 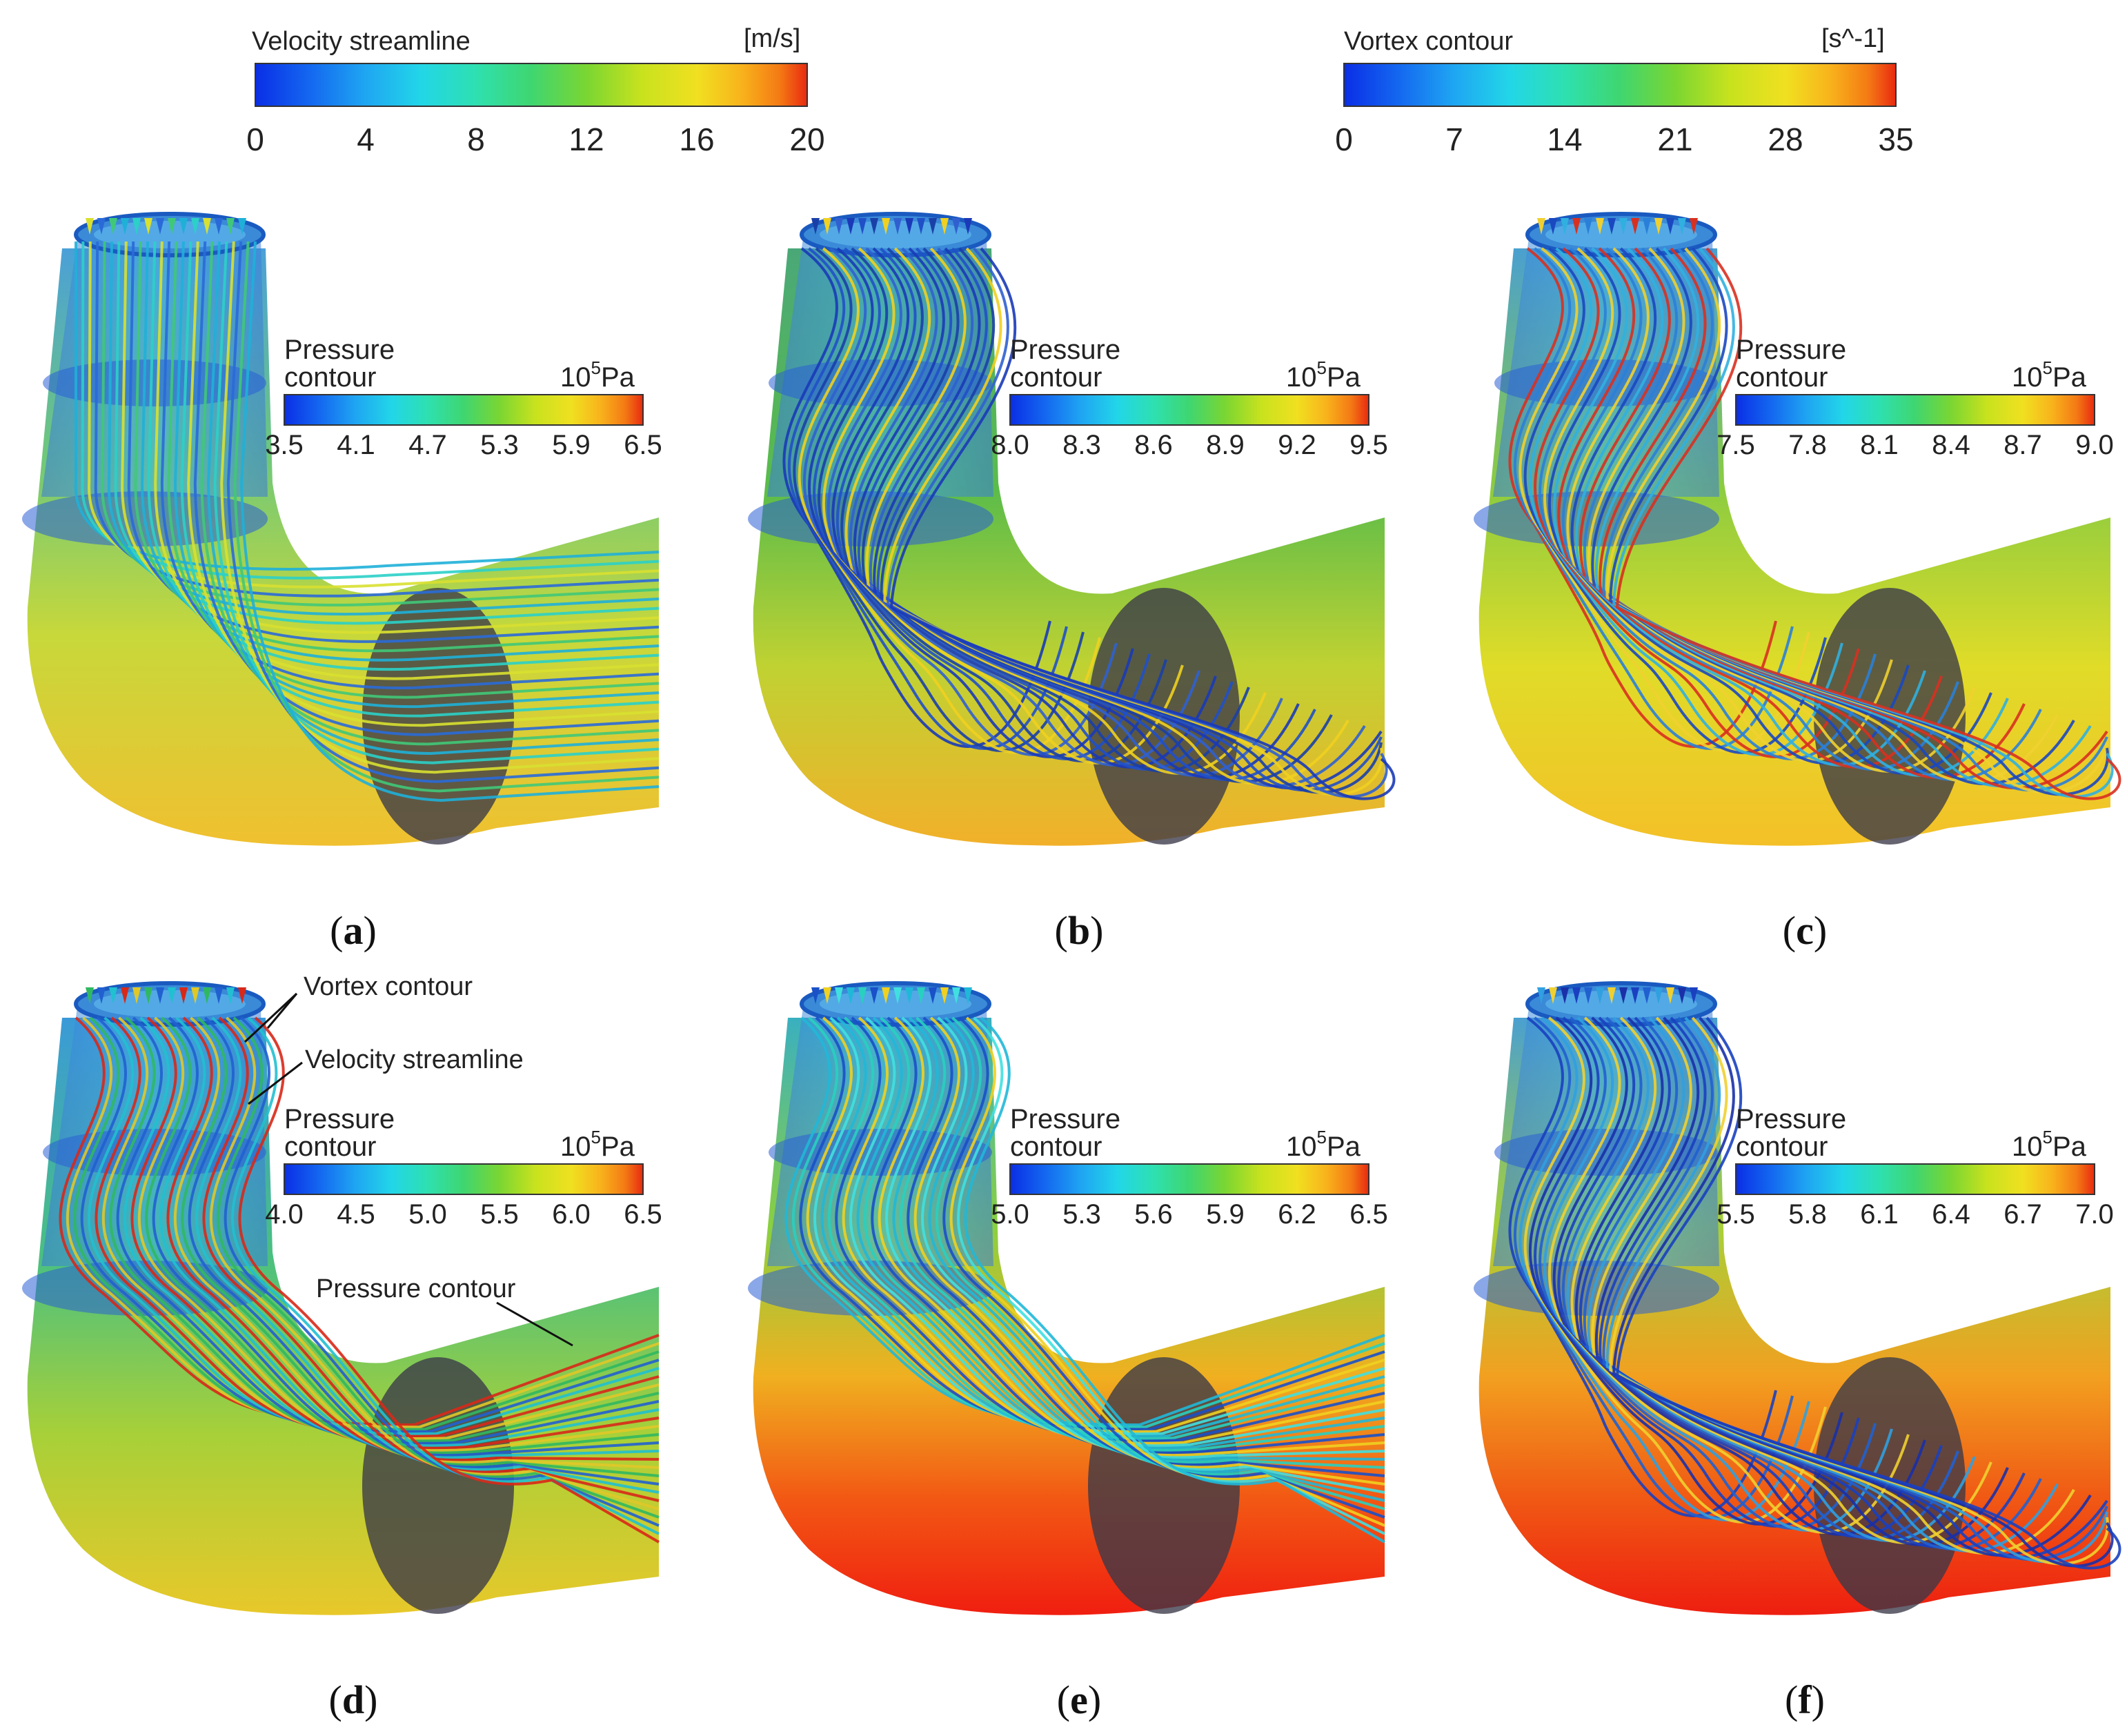 What do you see at coordinates (1805, 930) in the screenshot?
I see `panel-label: (c)` at bounding box center [1805, 930].